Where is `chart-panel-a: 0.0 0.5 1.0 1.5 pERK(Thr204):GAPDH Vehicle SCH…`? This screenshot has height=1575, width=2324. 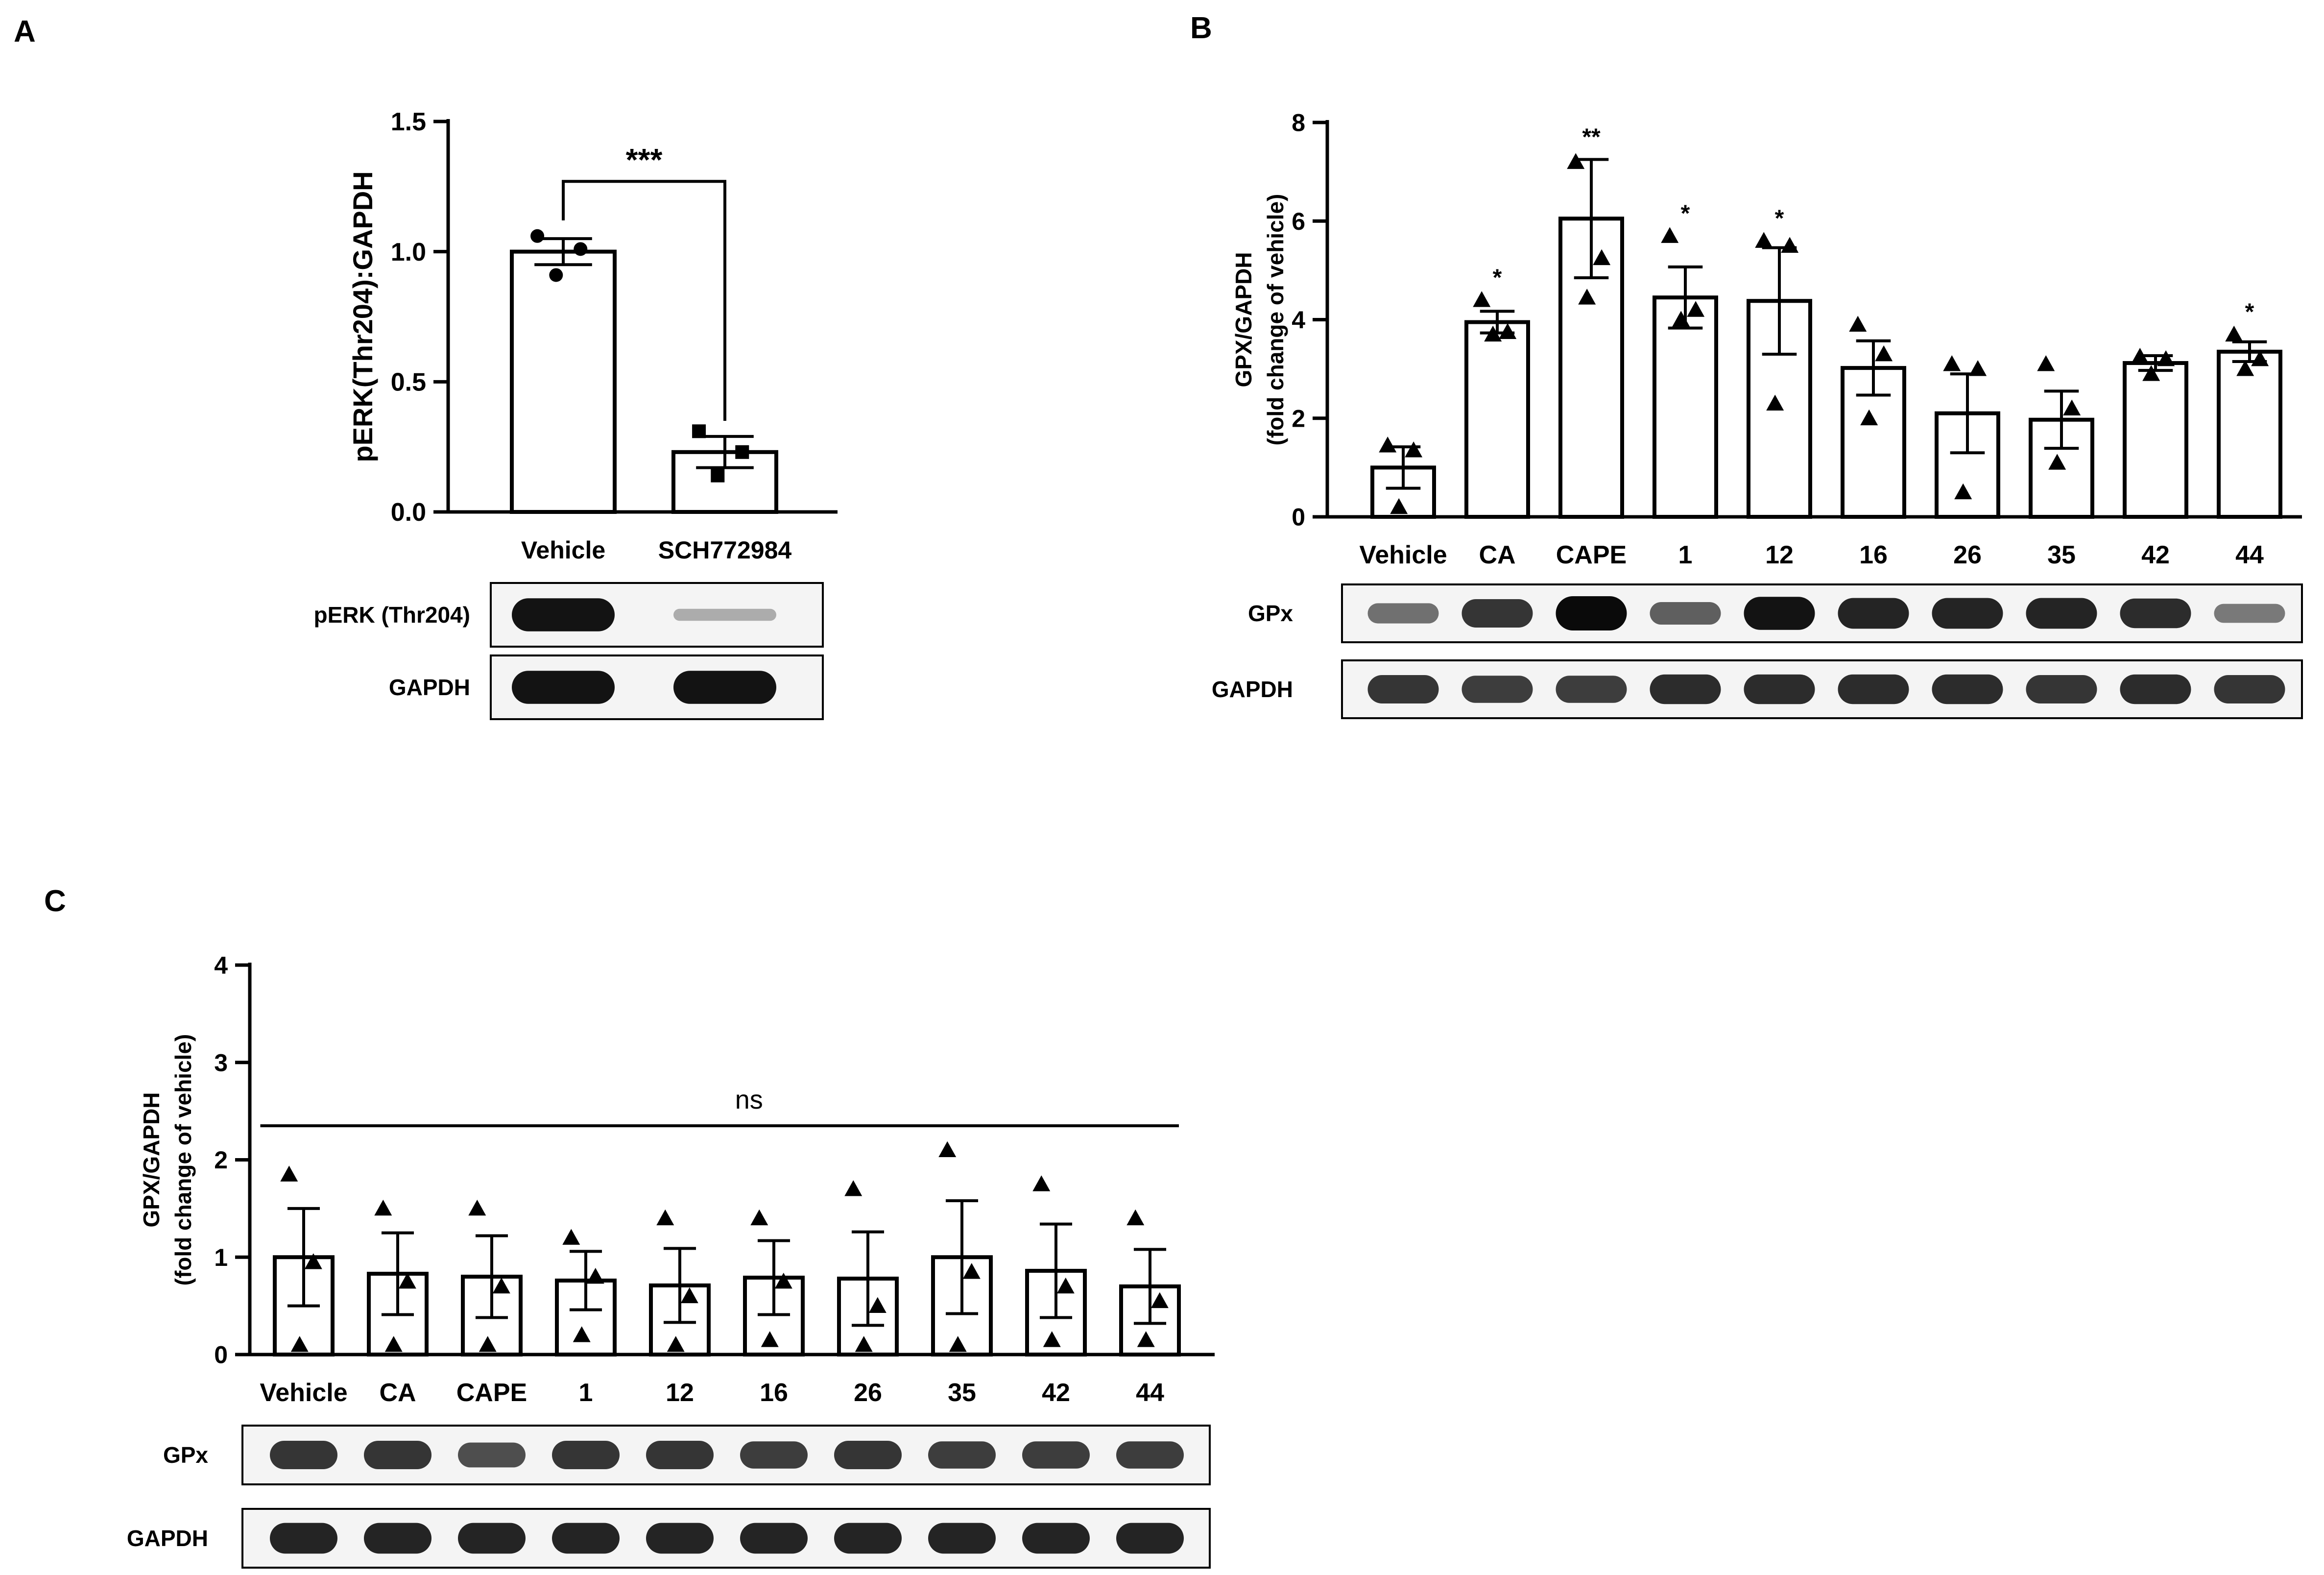
chart-panel-a: 0.0 0.5 1.0 1.5 pERK(Thr204):GAPDH Vehicle SCH… is located at coordinates (593, 336).